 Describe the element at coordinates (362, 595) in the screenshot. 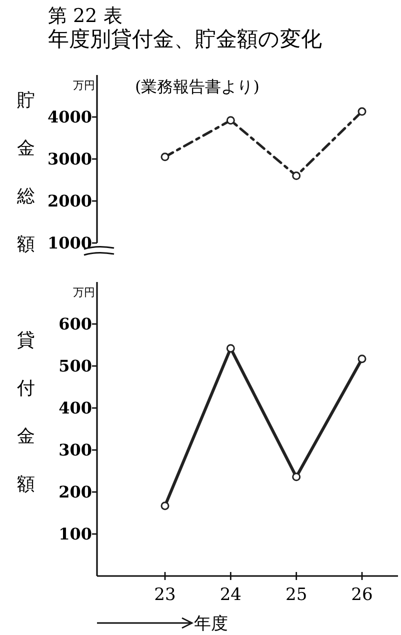

I see `x-tick-label: 26` at that location.